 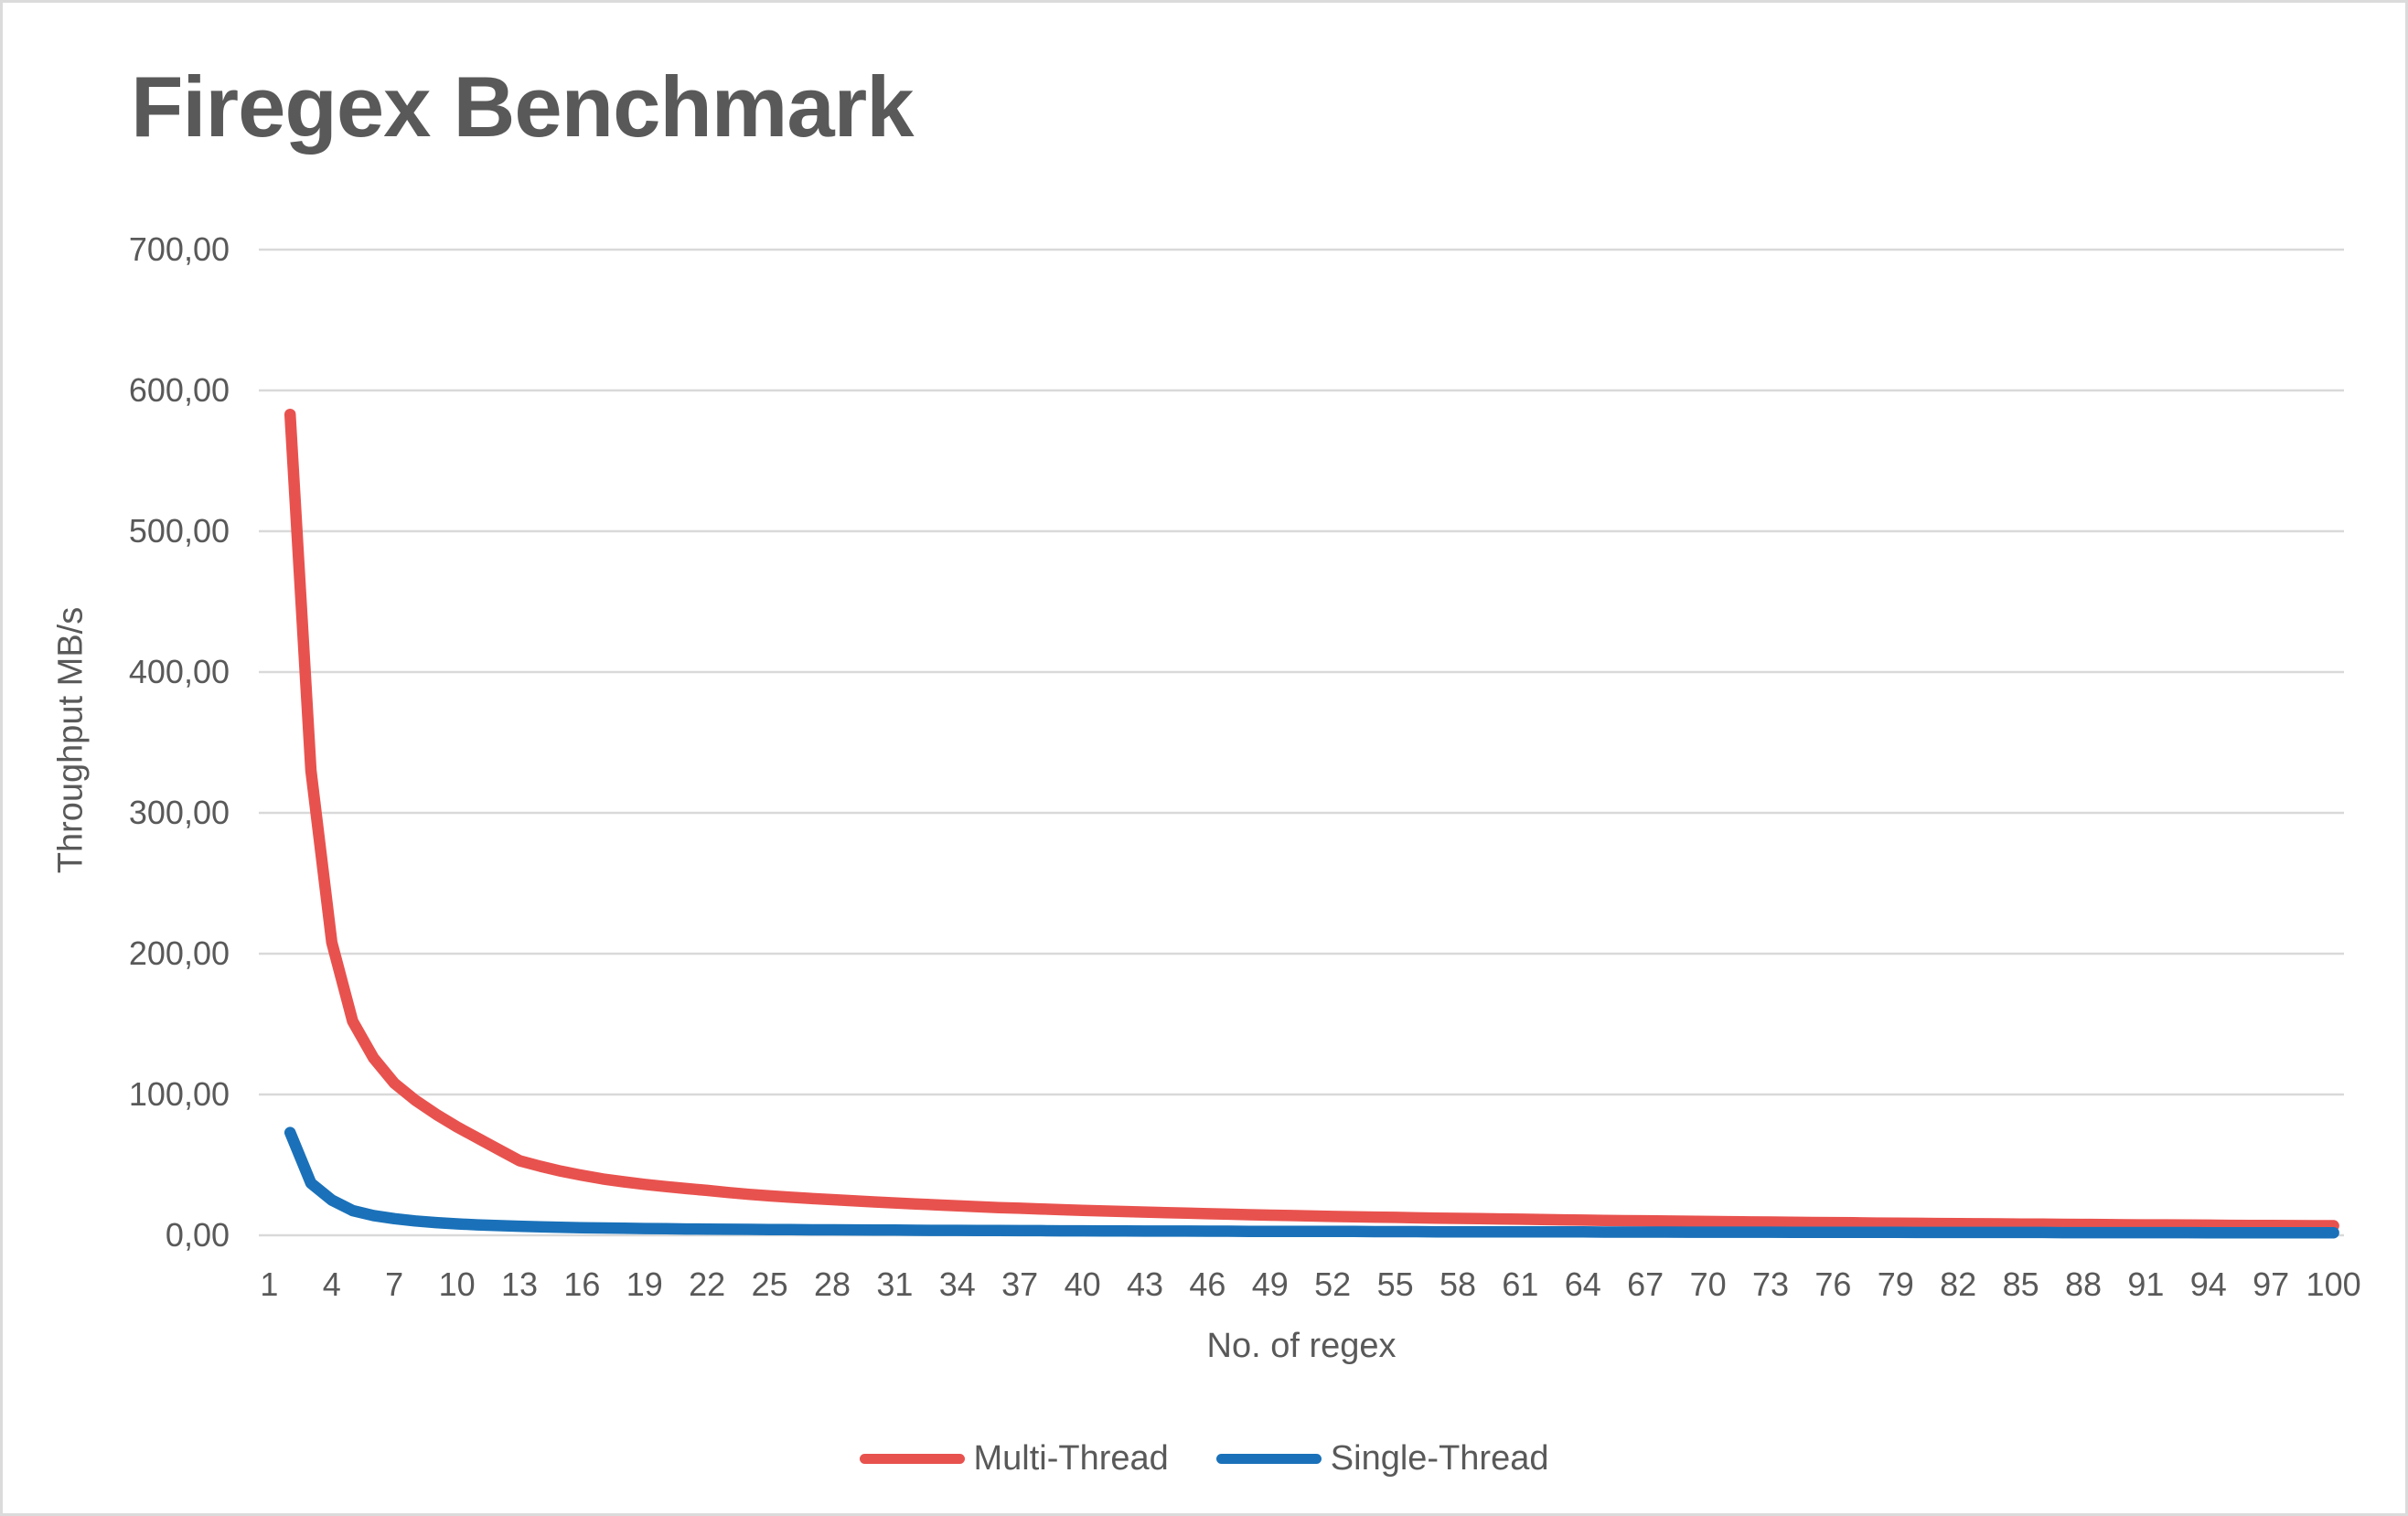 I want to click on x-tick-label: 10, so click(x=457, y=1284).